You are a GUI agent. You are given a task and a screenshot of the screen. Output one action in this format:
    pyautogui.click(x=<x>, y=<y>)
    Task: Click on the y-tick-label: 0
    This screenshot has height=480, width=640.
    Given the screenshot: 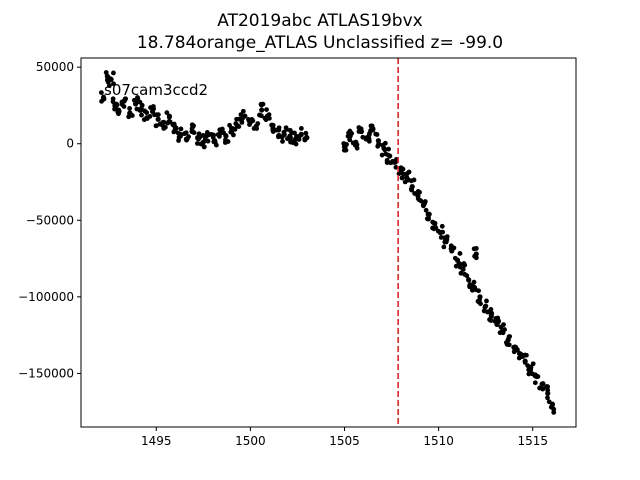 What is the action you would take?
    pyautogui.click(x=70, y=144)
    